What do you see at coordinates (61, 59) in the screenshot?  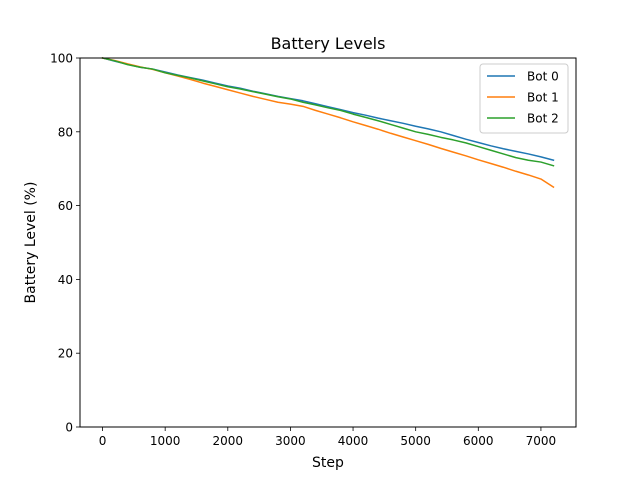 I see `y-tick-label: 100` at bounding box center [61, 59].